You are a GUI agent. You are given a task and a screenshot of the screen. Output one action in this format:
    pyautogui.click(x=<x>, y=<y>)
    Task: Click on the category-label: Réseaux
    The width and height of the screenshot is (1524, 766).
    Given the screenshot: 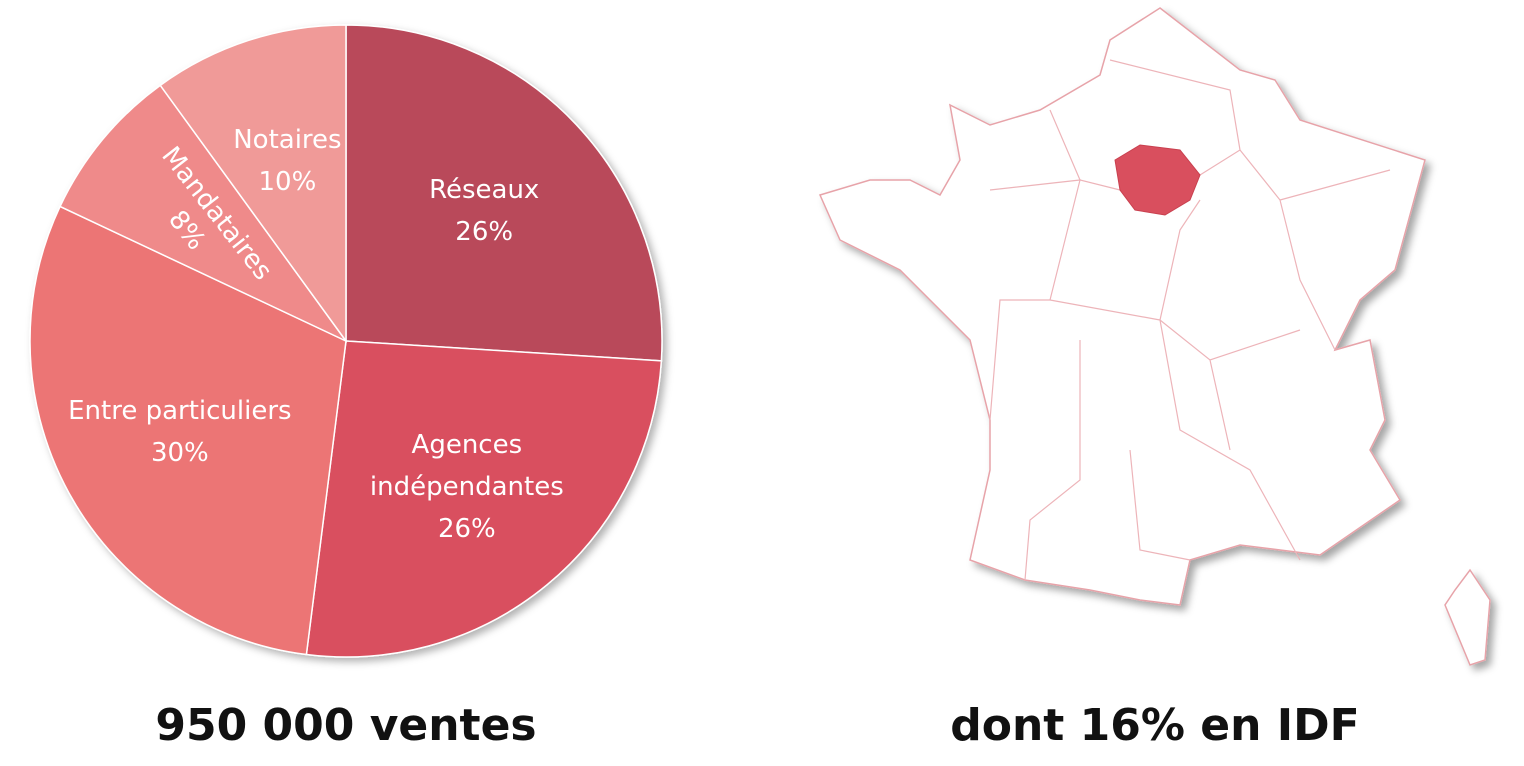 What is the action you would take?
    pyautogui.click(x=484, y=190)
    